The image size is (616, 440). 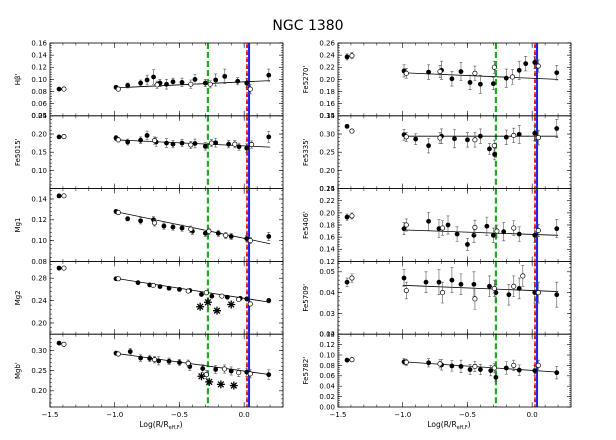 I want to click on y-axis-label: Fe5270', so click(x=306, y=79).